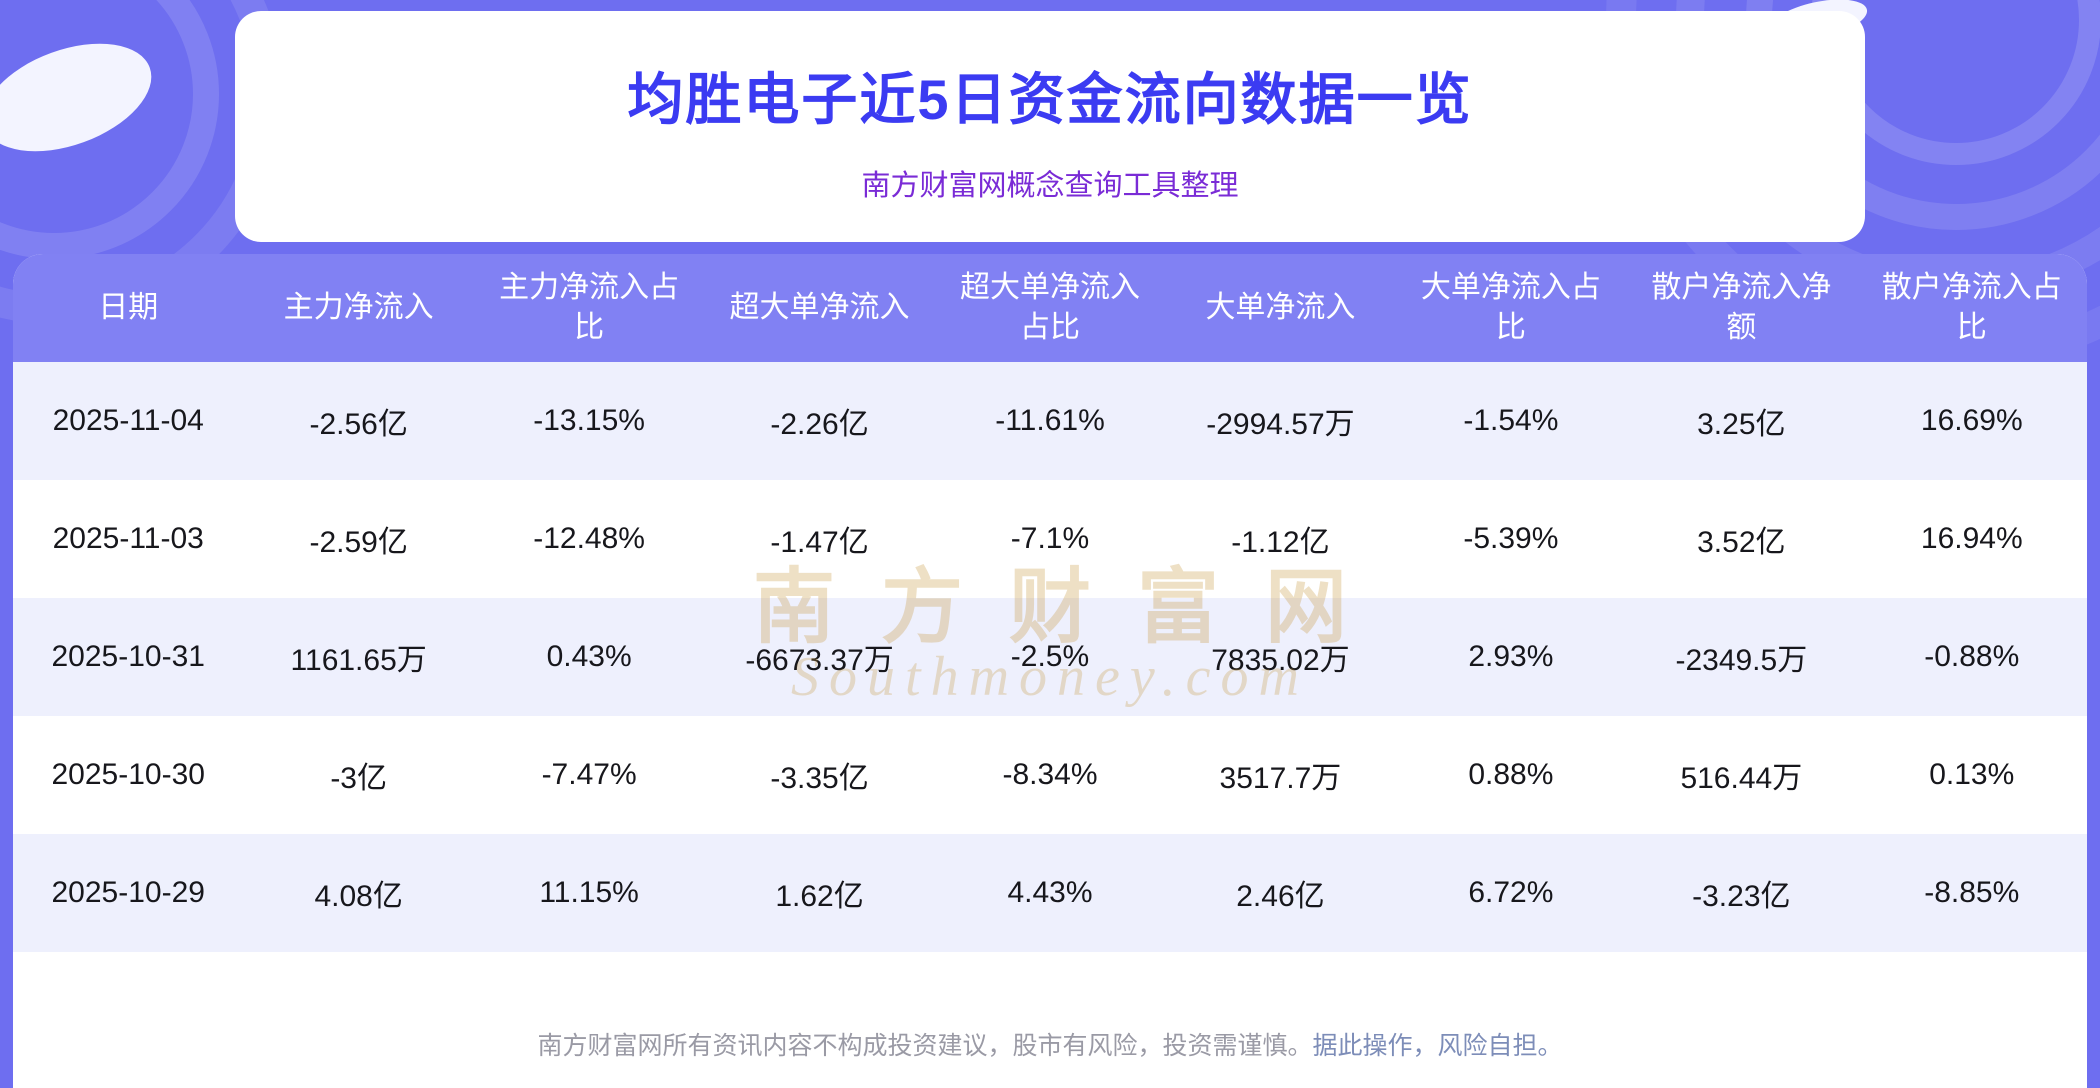 The image size is (2100, 1088). I want to click on value-cell: -3.35亿, so click(819, 778).